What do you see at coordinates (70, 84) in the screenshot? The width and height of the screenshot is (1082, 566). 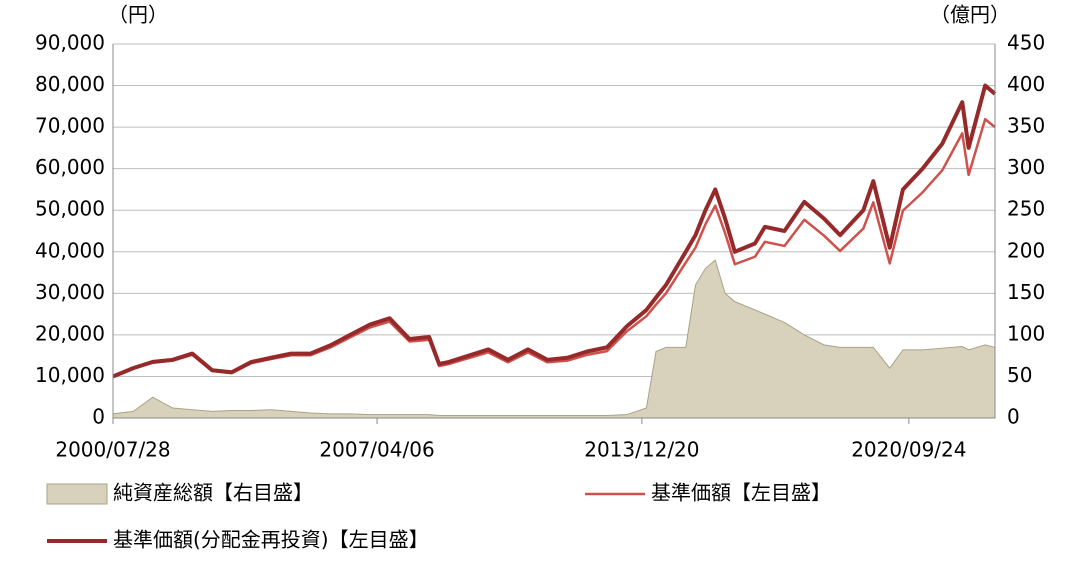 I see `y-tick-label: 80,000` at bounding box center [70, 84].